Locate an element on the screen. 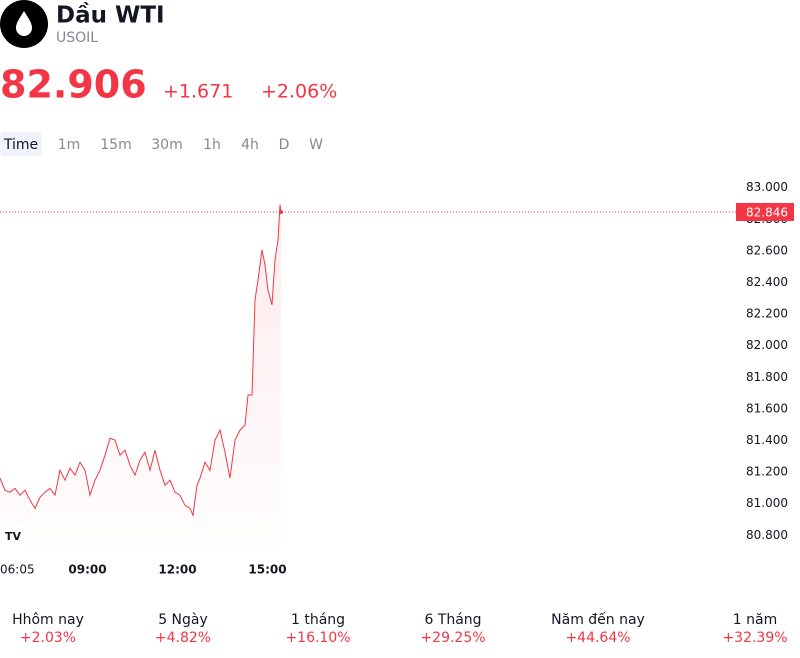  interval-button: W is located at coordinates (316, 145).